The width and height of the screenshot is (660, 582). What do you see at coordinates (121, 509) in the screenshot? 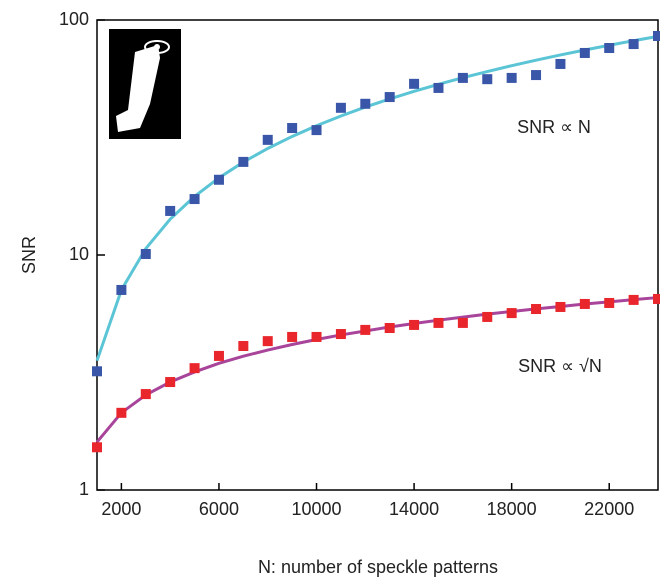
I see `x-tick-label: 2000` at bounding box center [121, 509].